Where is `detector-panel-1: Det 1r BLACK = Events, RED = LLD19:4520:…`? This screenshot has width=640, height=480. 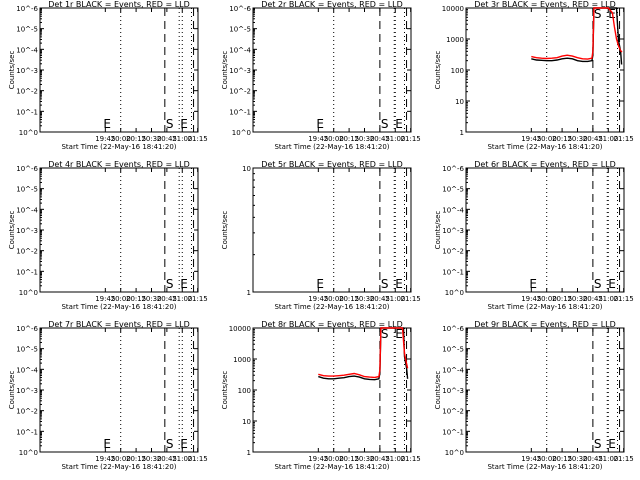 detector-panel-1: Det 1r BLACK = Events, RED = LLD19:4520:… is located at coordinates (108, 75).